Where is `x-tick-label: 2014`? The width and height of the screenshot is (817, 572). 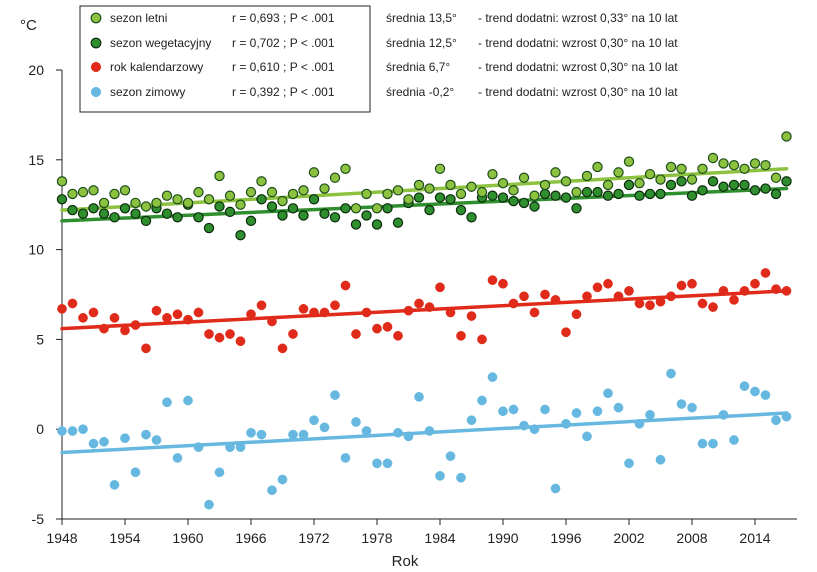
x-tick-label: 2014 is located at coordinates (754, 538).